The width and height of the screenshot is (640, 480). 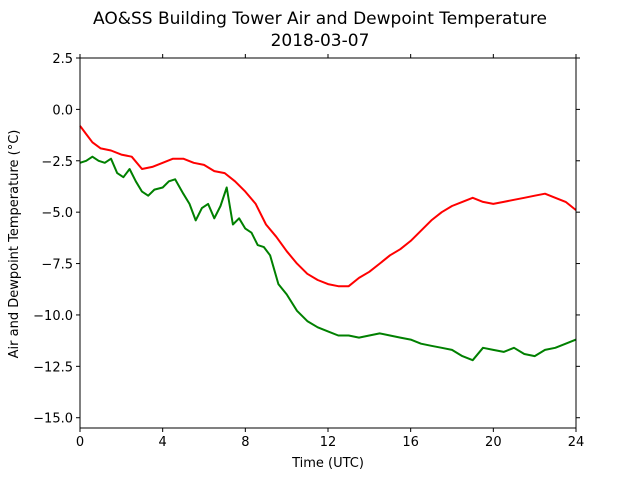 I want to click on x-tick-label: 16, so click(x=410, y=442).